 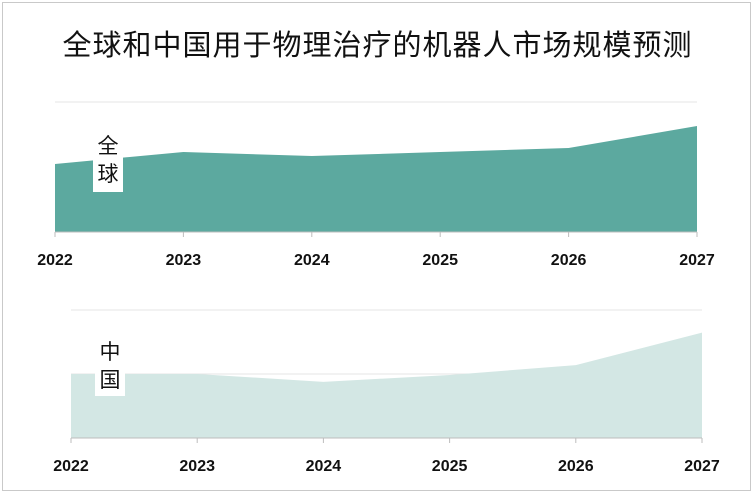 I want to click on series-label-char: 国, so click(x=110, y=380).